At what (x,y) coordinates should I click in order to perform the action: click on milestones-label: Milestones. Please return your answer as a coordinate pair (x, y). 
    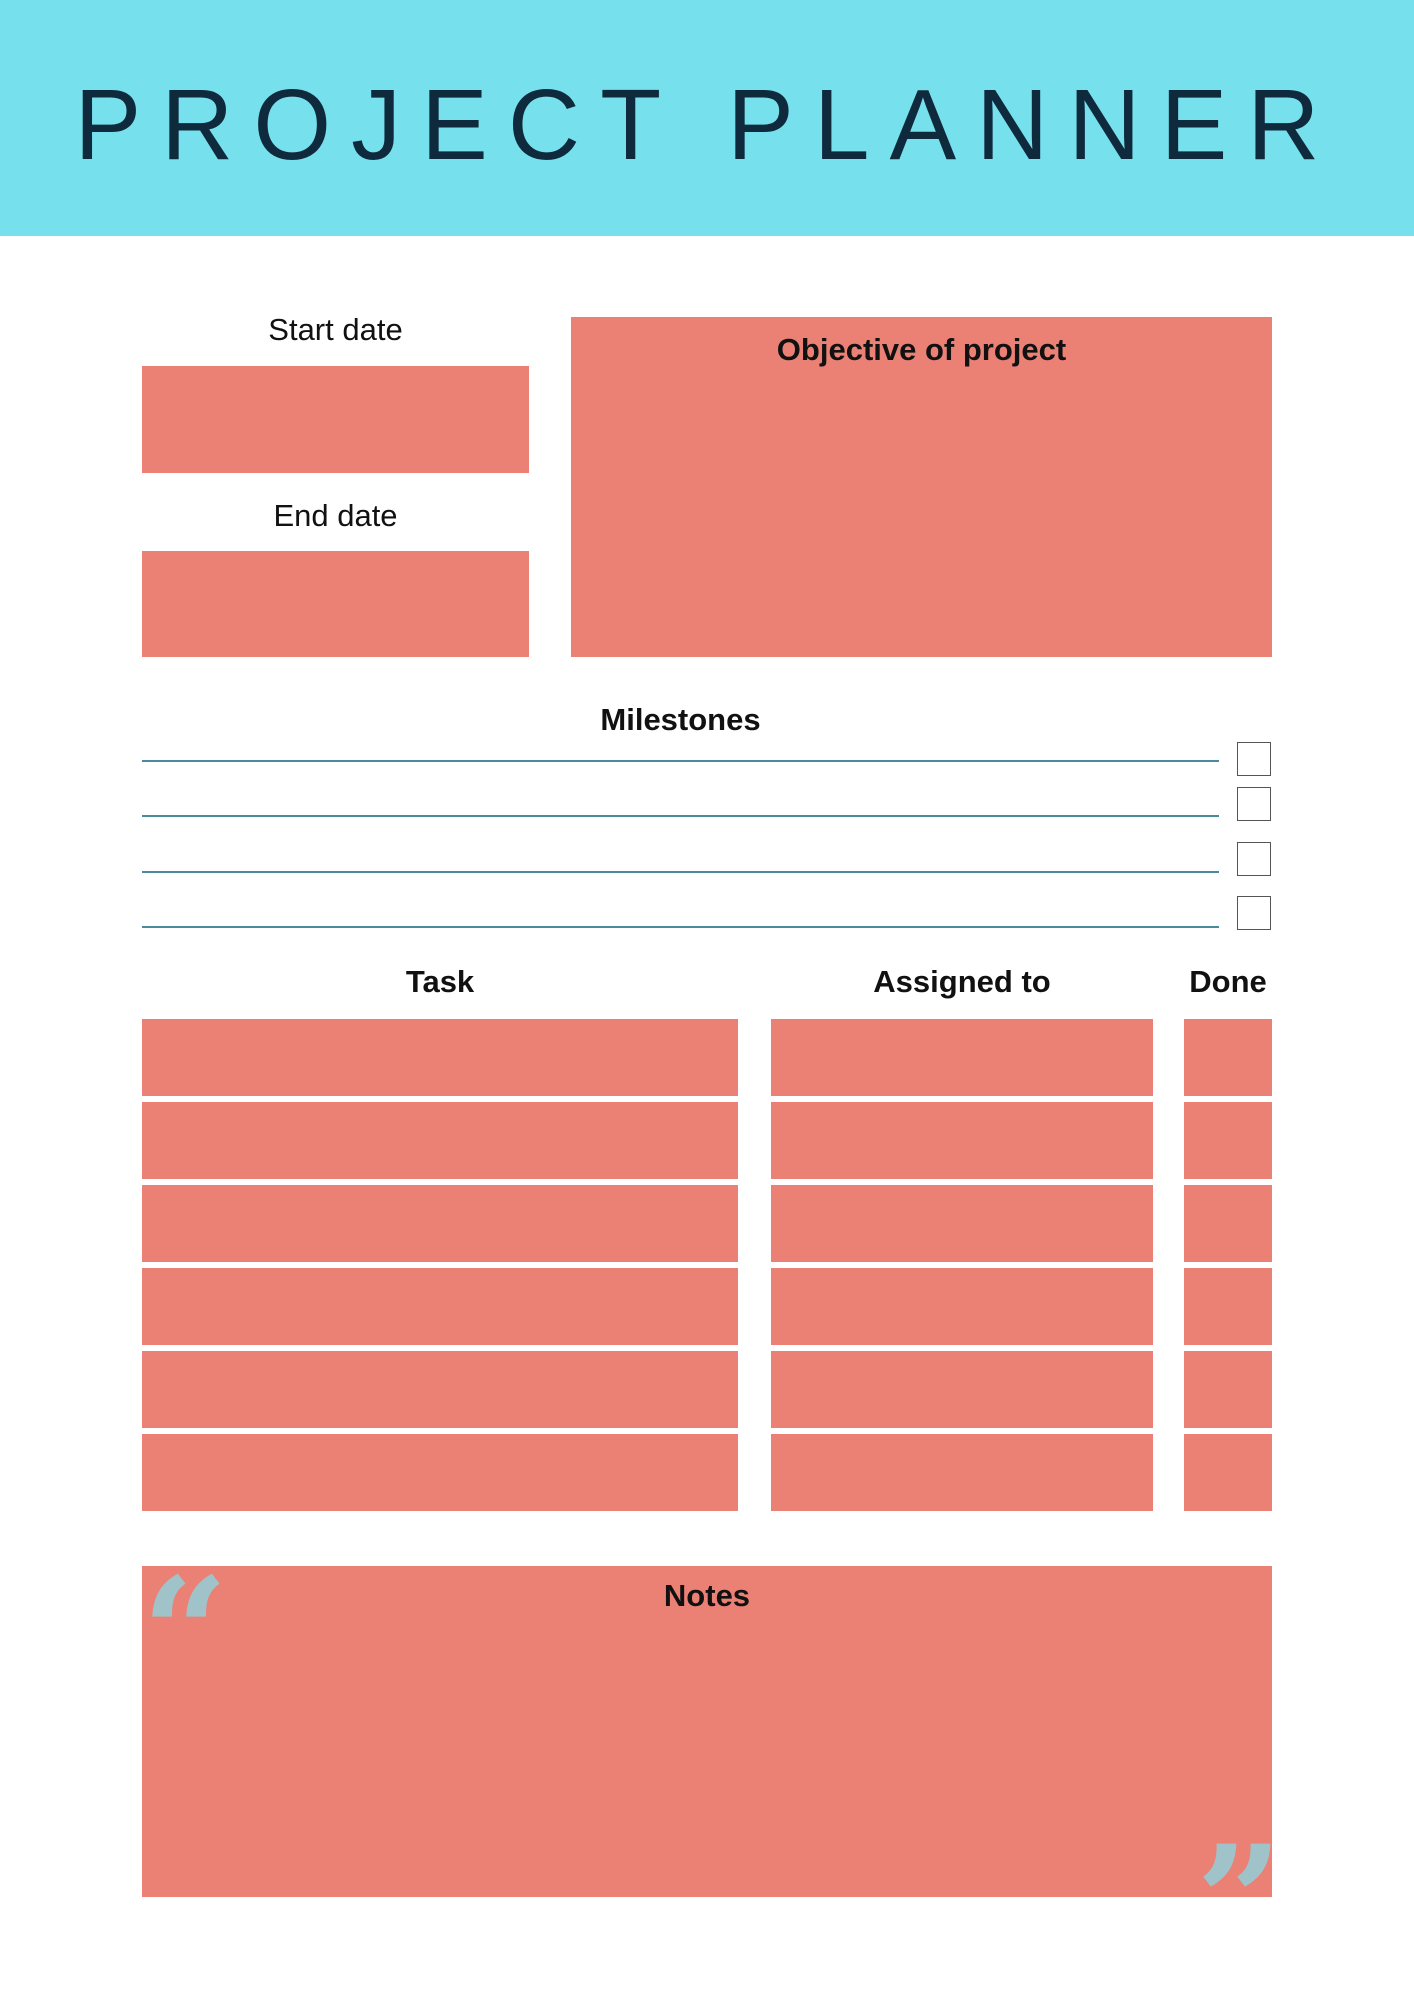
    Looking at the image, I should click on (680, 719).